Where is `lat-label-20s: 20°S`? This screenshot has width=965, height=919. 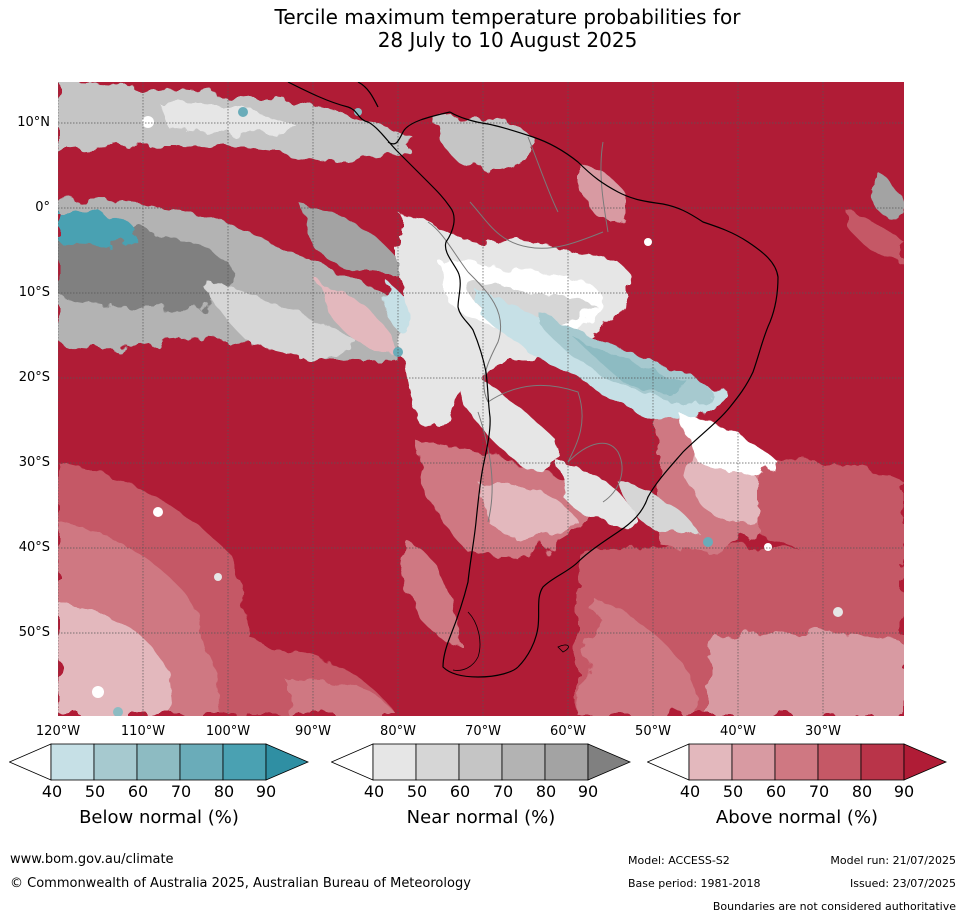
lat-label-20s: 20°S is located at coordinates (34, 377).